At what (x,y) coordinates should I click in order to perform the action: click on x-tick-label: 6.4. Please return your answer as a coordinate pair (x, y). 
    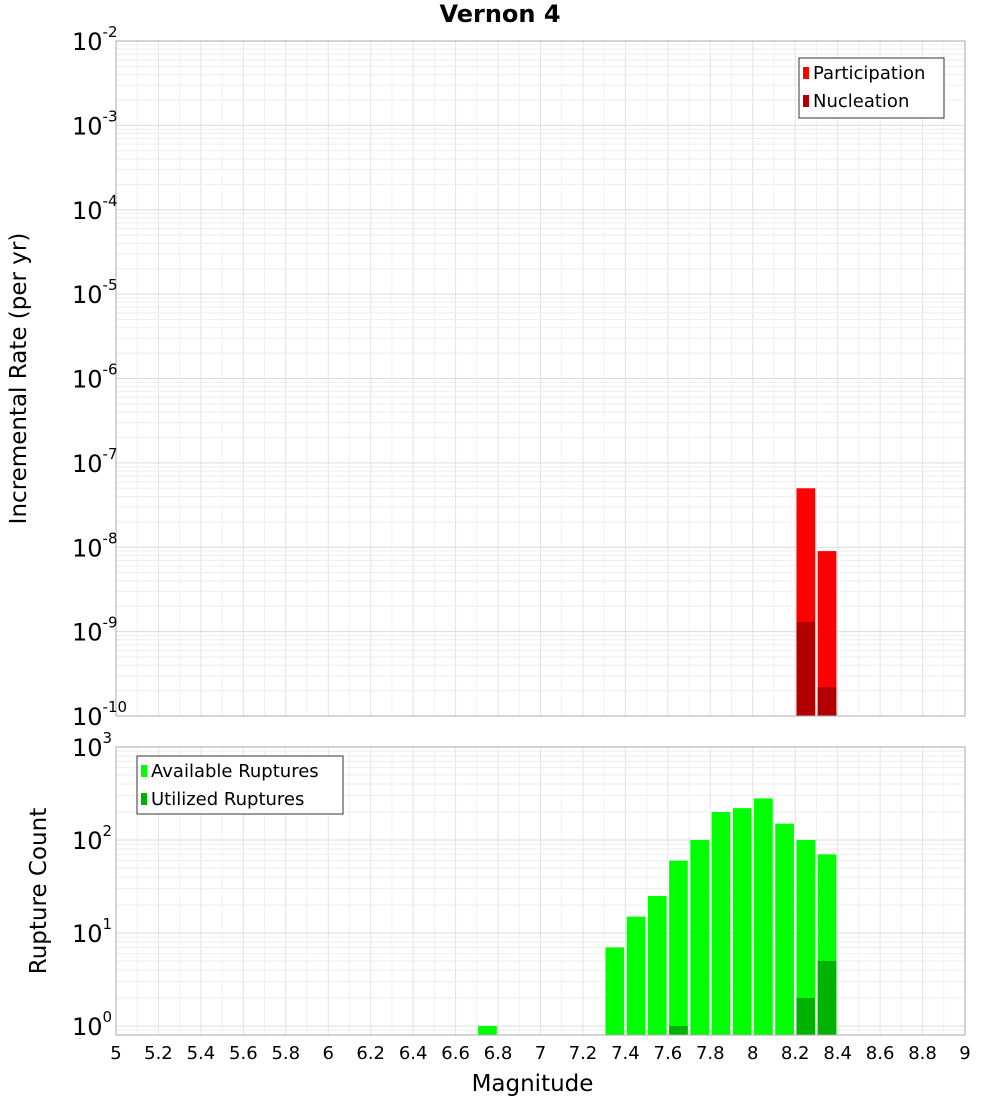
    Looking at the image, I should click on (413, 1053).